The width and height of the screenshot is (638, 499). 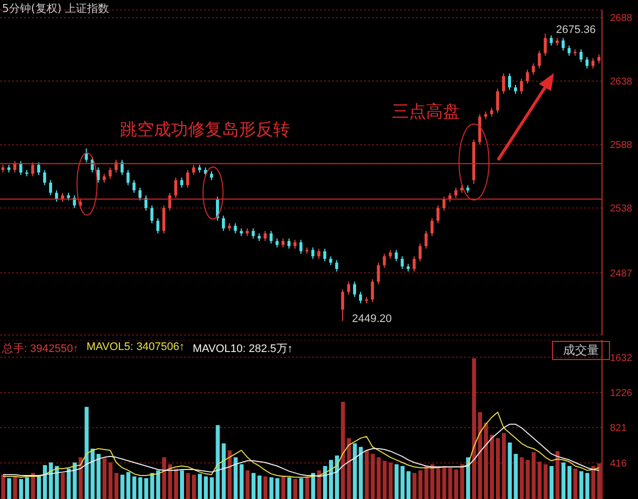 I want to click on chart-title: 5分钟(复权) 上证指数, so click(x=56, y=8).